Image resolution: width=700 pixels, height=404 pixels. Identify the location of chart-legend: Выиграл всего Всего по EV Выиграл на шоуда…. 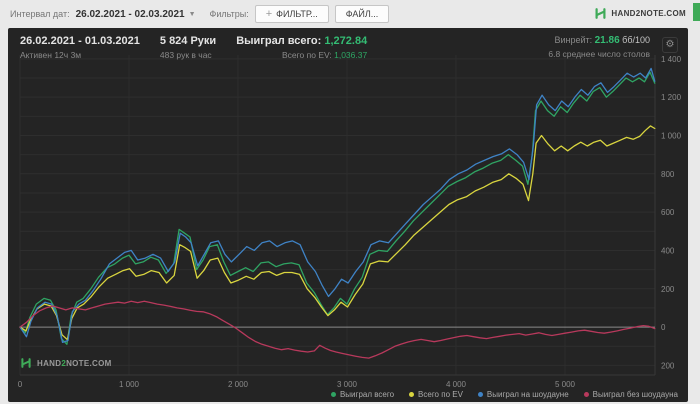
(504, 394).